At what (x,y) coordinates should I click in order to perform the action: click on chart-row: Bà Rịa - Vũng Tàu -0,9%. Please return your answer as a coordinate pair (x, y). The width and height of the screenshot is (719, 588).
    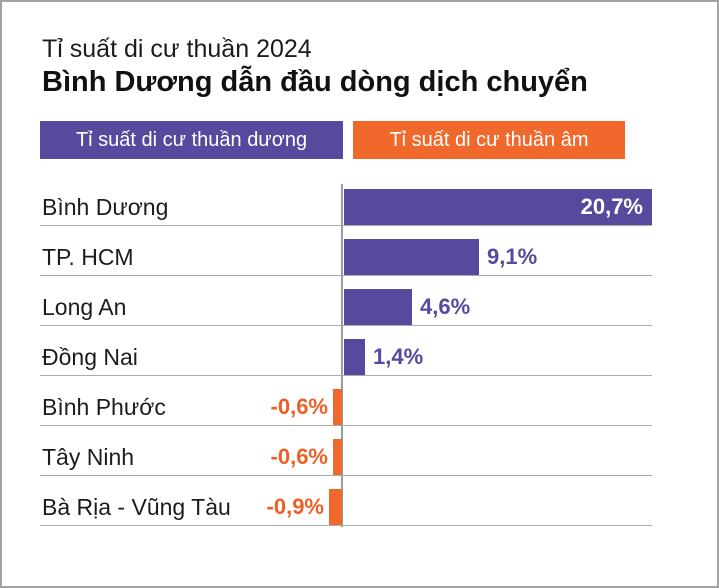
    Looking at the image, I should click on (359, 501).